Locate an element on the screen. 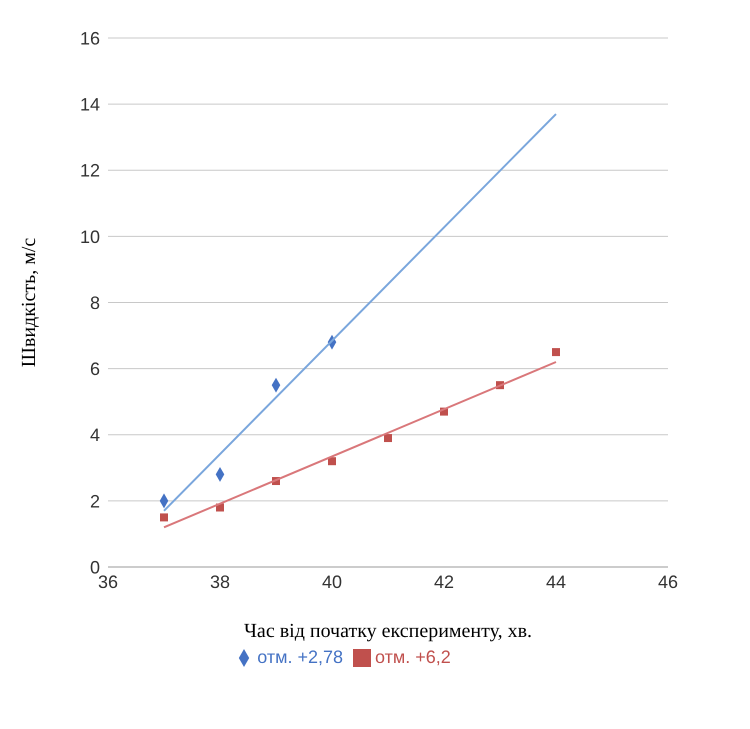 The width and height of the screenshot is (750, 729). y-tick-label: 16 is located at coordinates (90, 38).